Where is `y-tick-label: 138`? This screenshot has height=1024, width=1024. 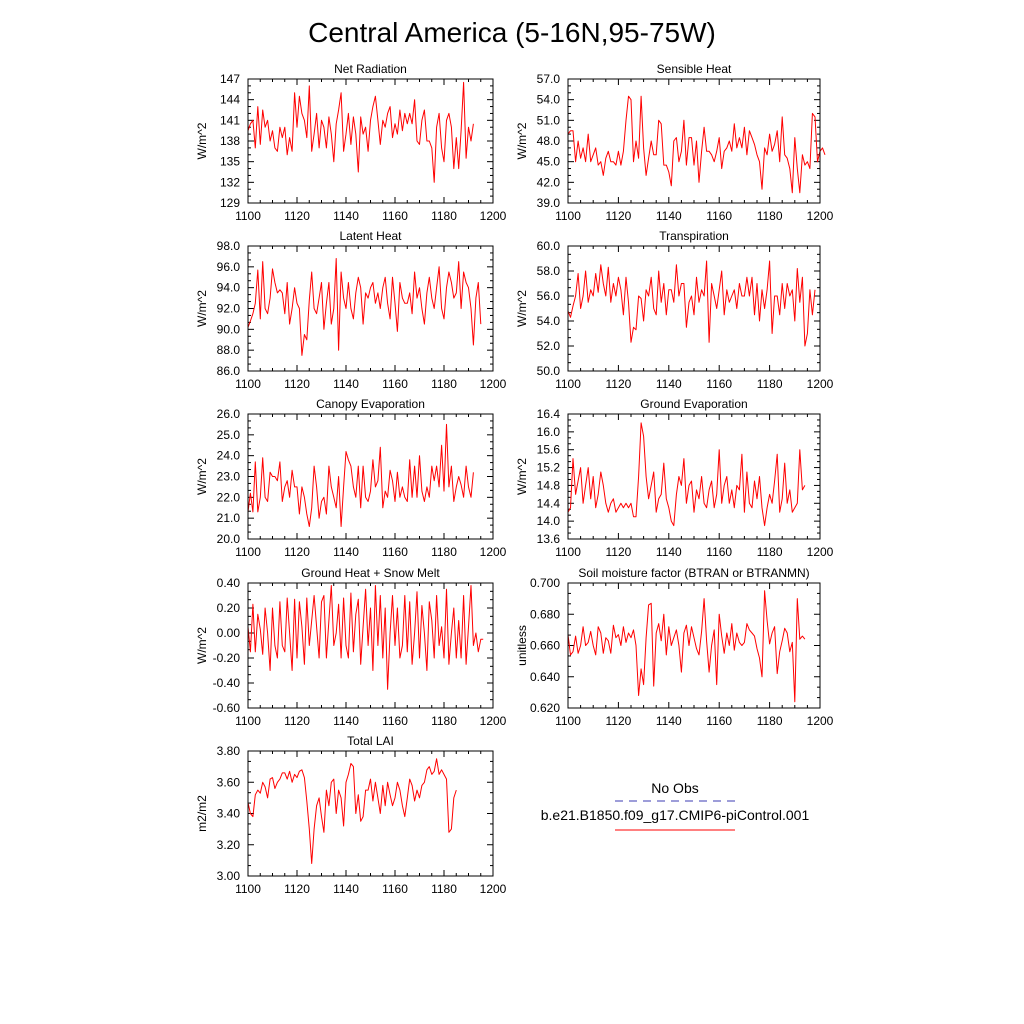 y-tick-label: 138 is located at coordinates (230, 141).